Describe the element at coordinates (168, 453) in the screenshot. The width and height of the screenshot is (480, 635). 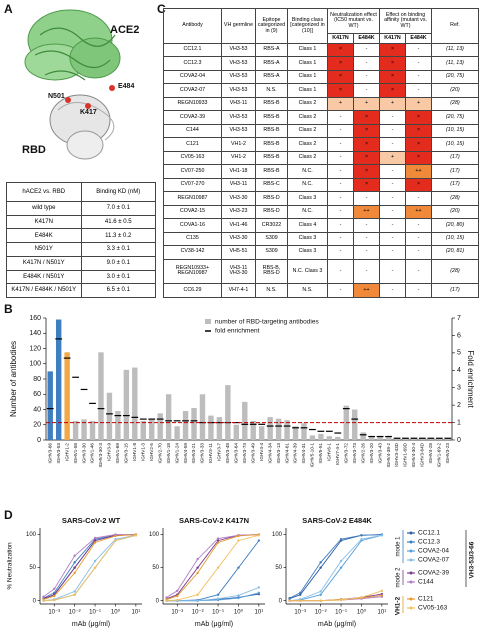
I see `x-tick-label: IGHV1-18` at that location.